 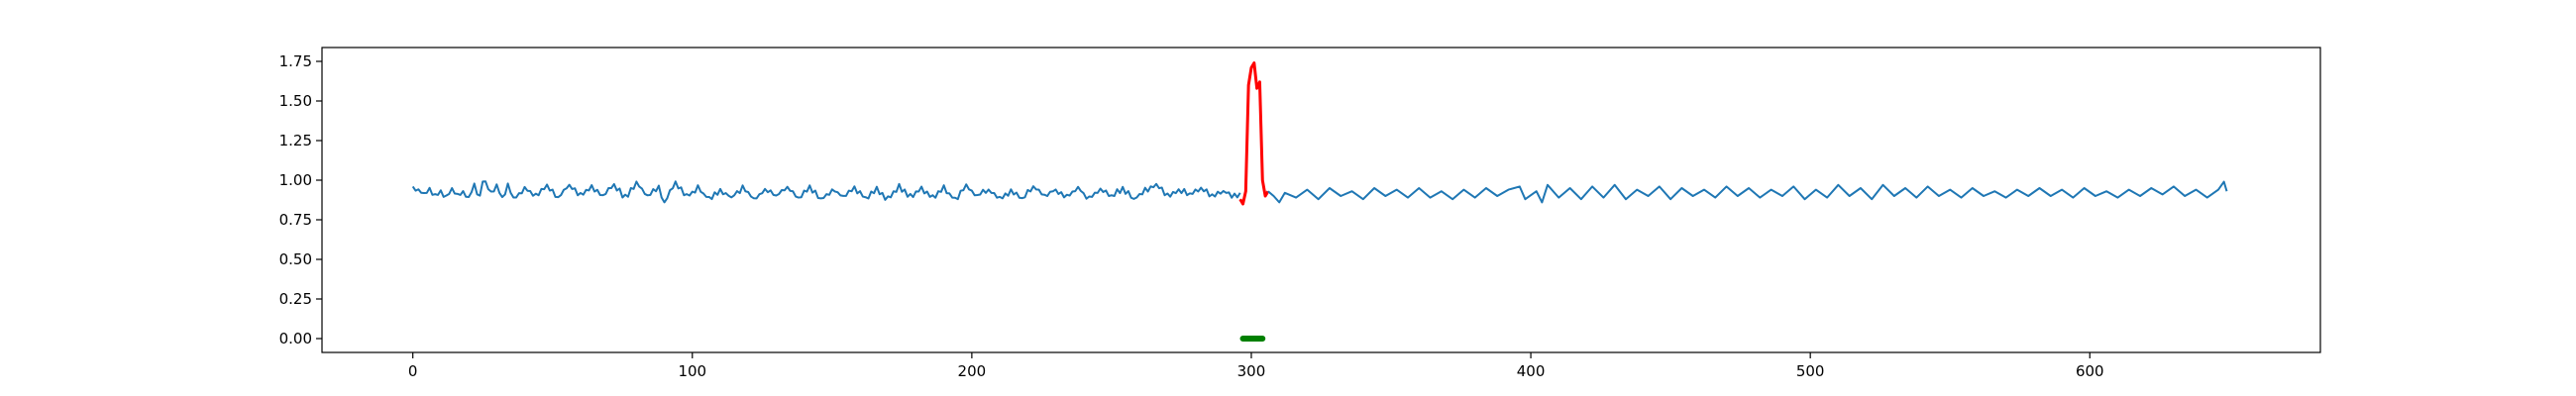 I want to click on y-tick-label: 0.25, so click(x=295, y=299).